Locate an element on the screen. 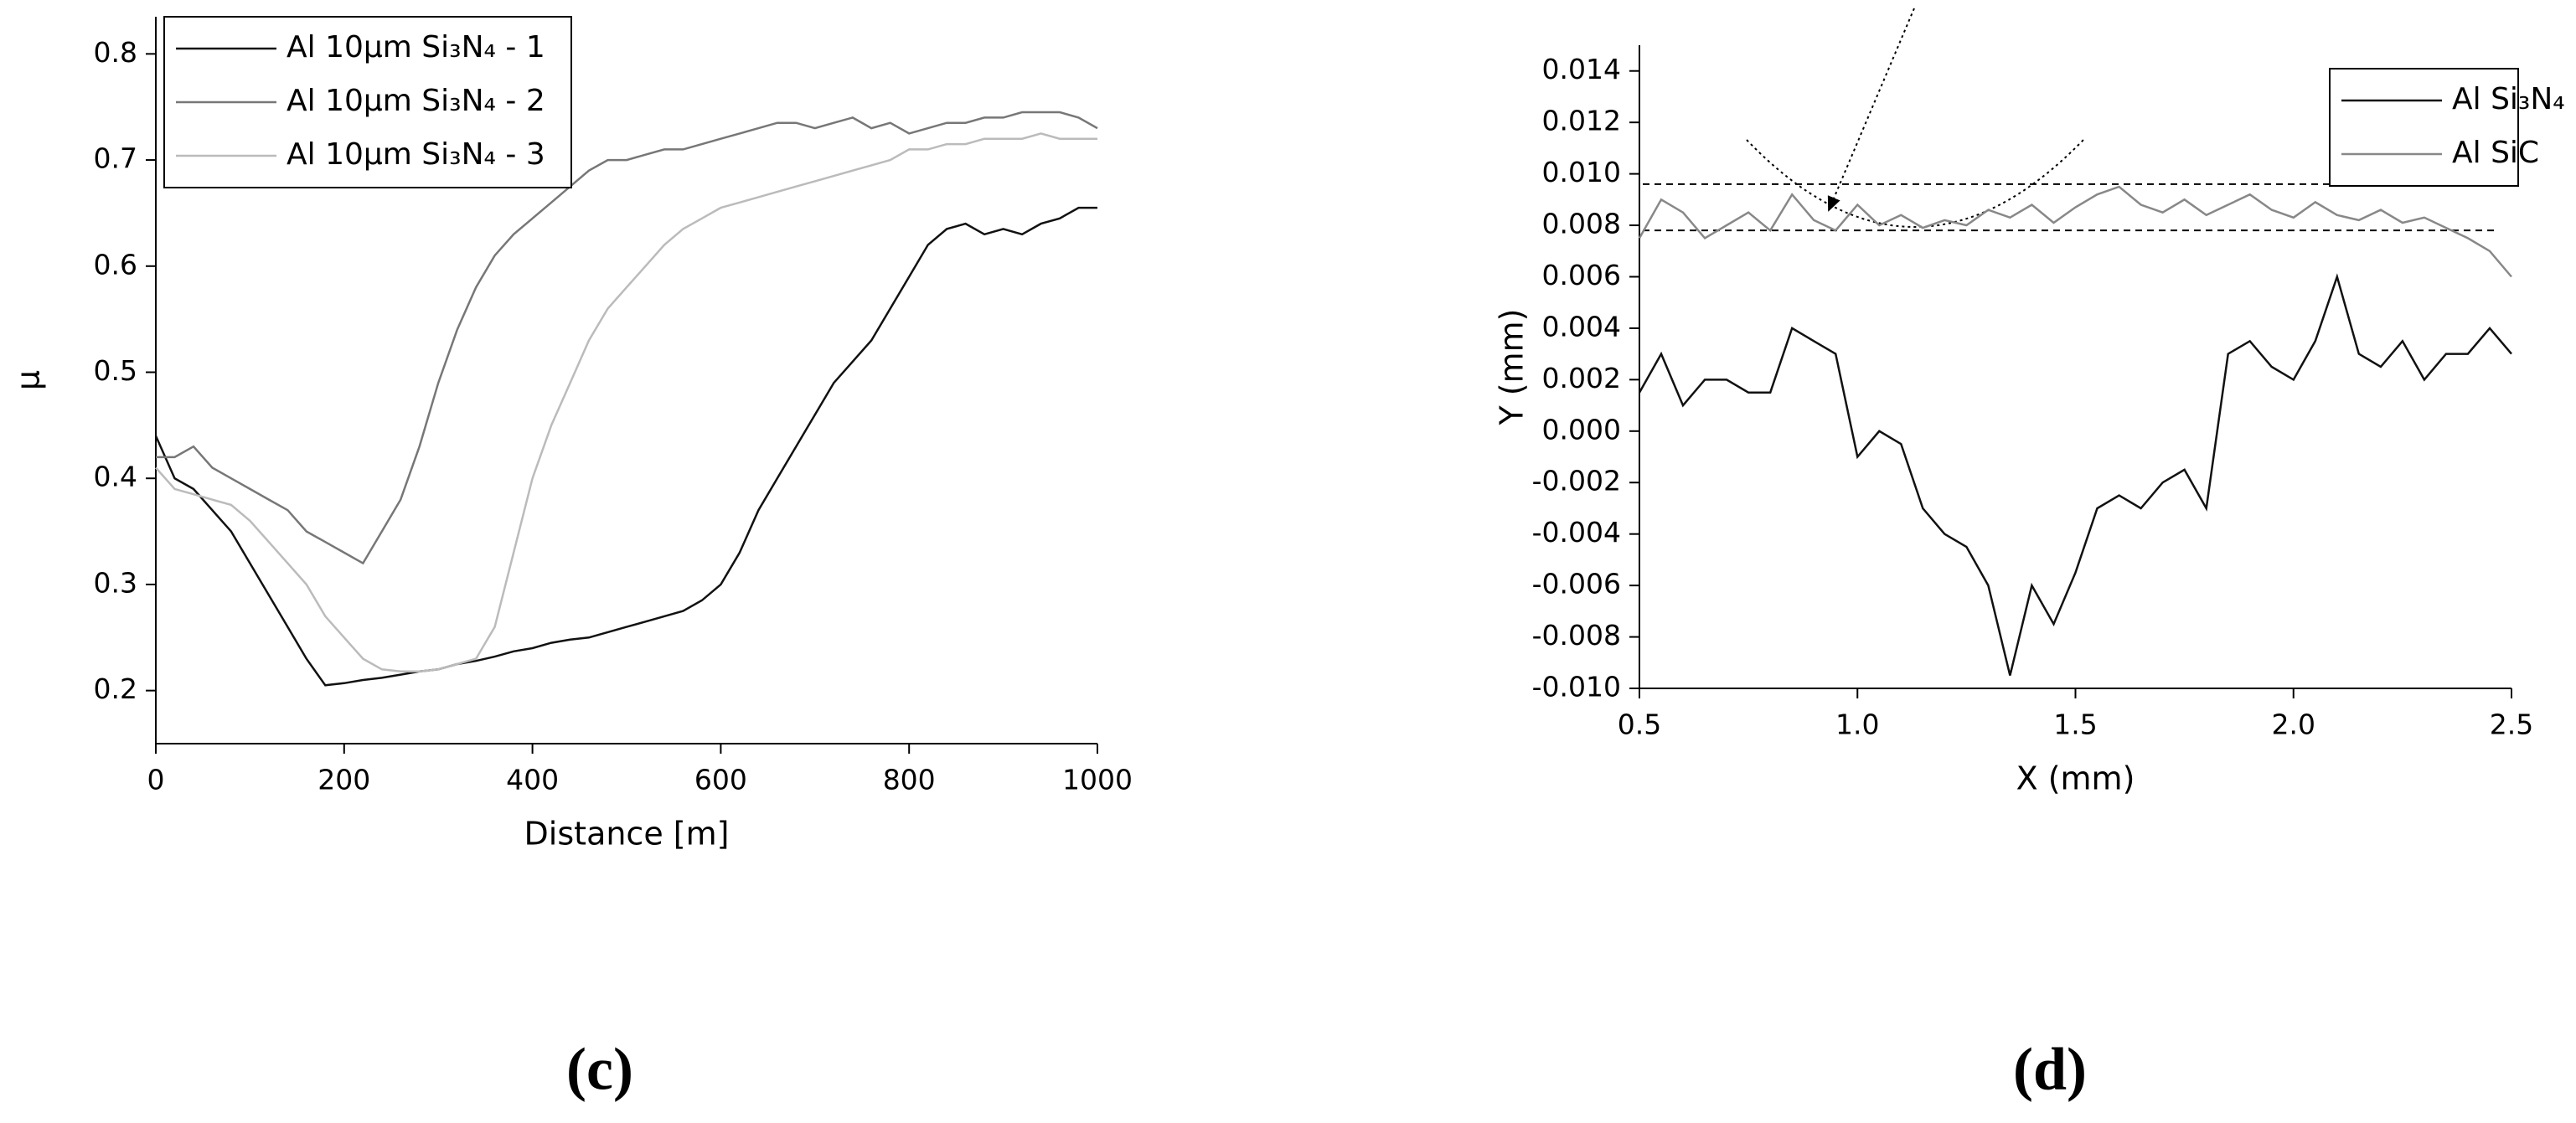 The height and width of the screenshot is (1123, 2576). x-tick-label: 1.5 is located at coordinates (2075, 724).